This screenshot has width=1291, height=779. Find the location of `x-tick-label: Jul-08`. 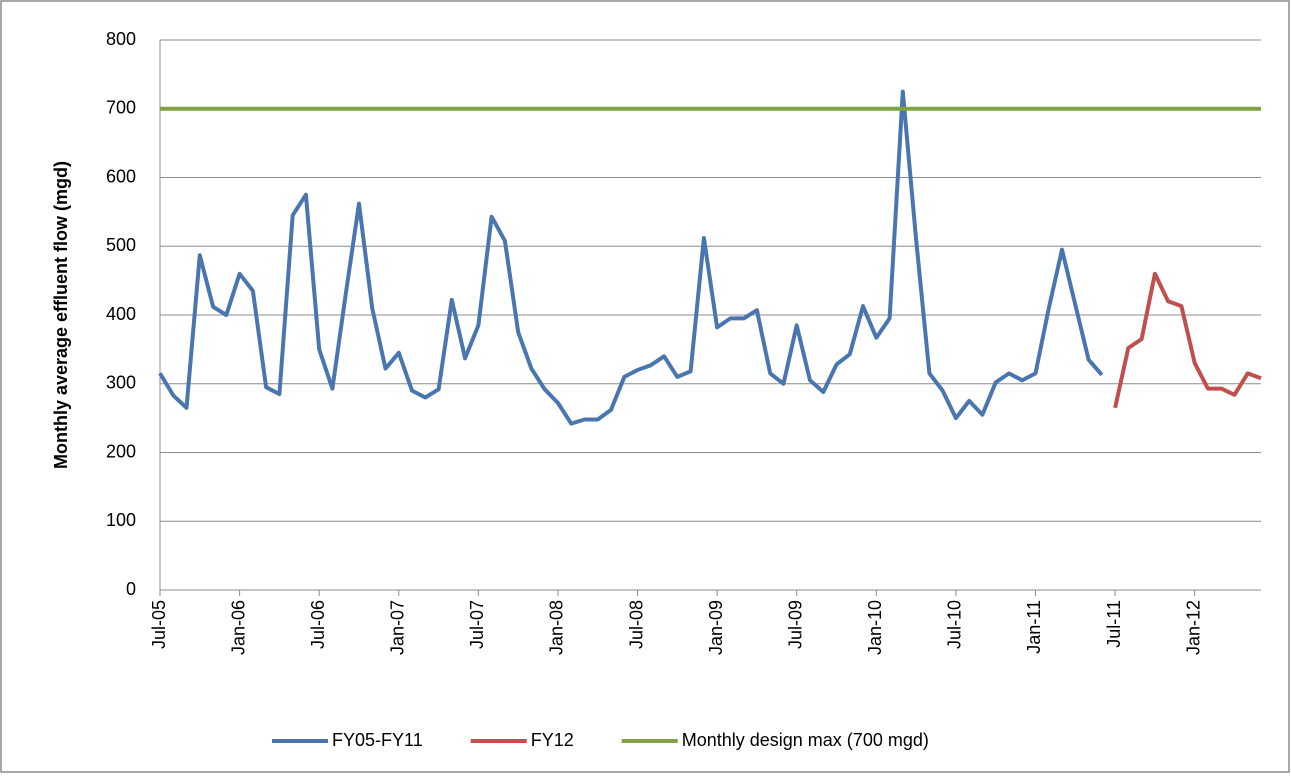

x-tick-label: Jul-08 is located at coordinates (636, 624).